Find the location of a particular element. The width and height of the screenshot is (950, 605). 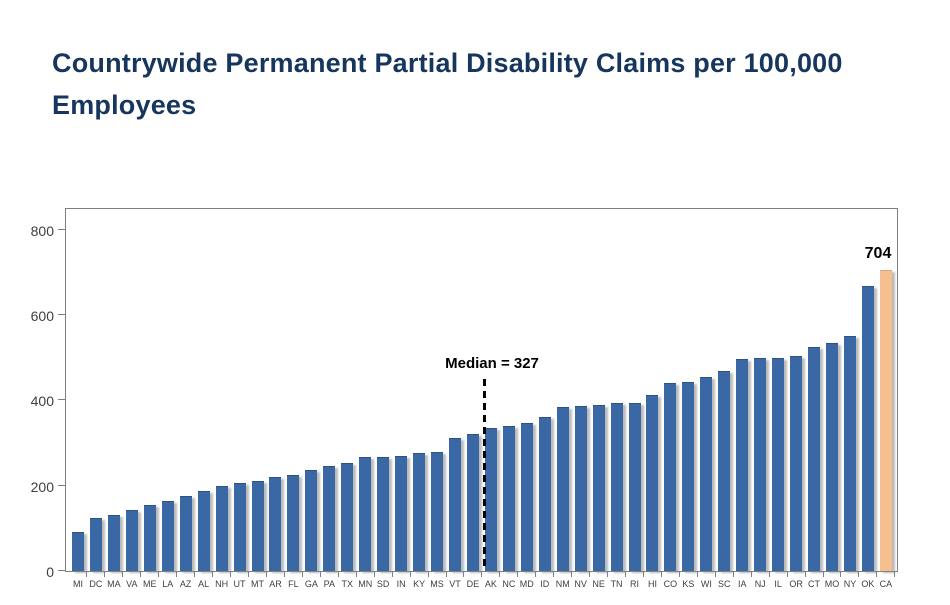

bar-slot: NC is located at coordinates (509, 399).